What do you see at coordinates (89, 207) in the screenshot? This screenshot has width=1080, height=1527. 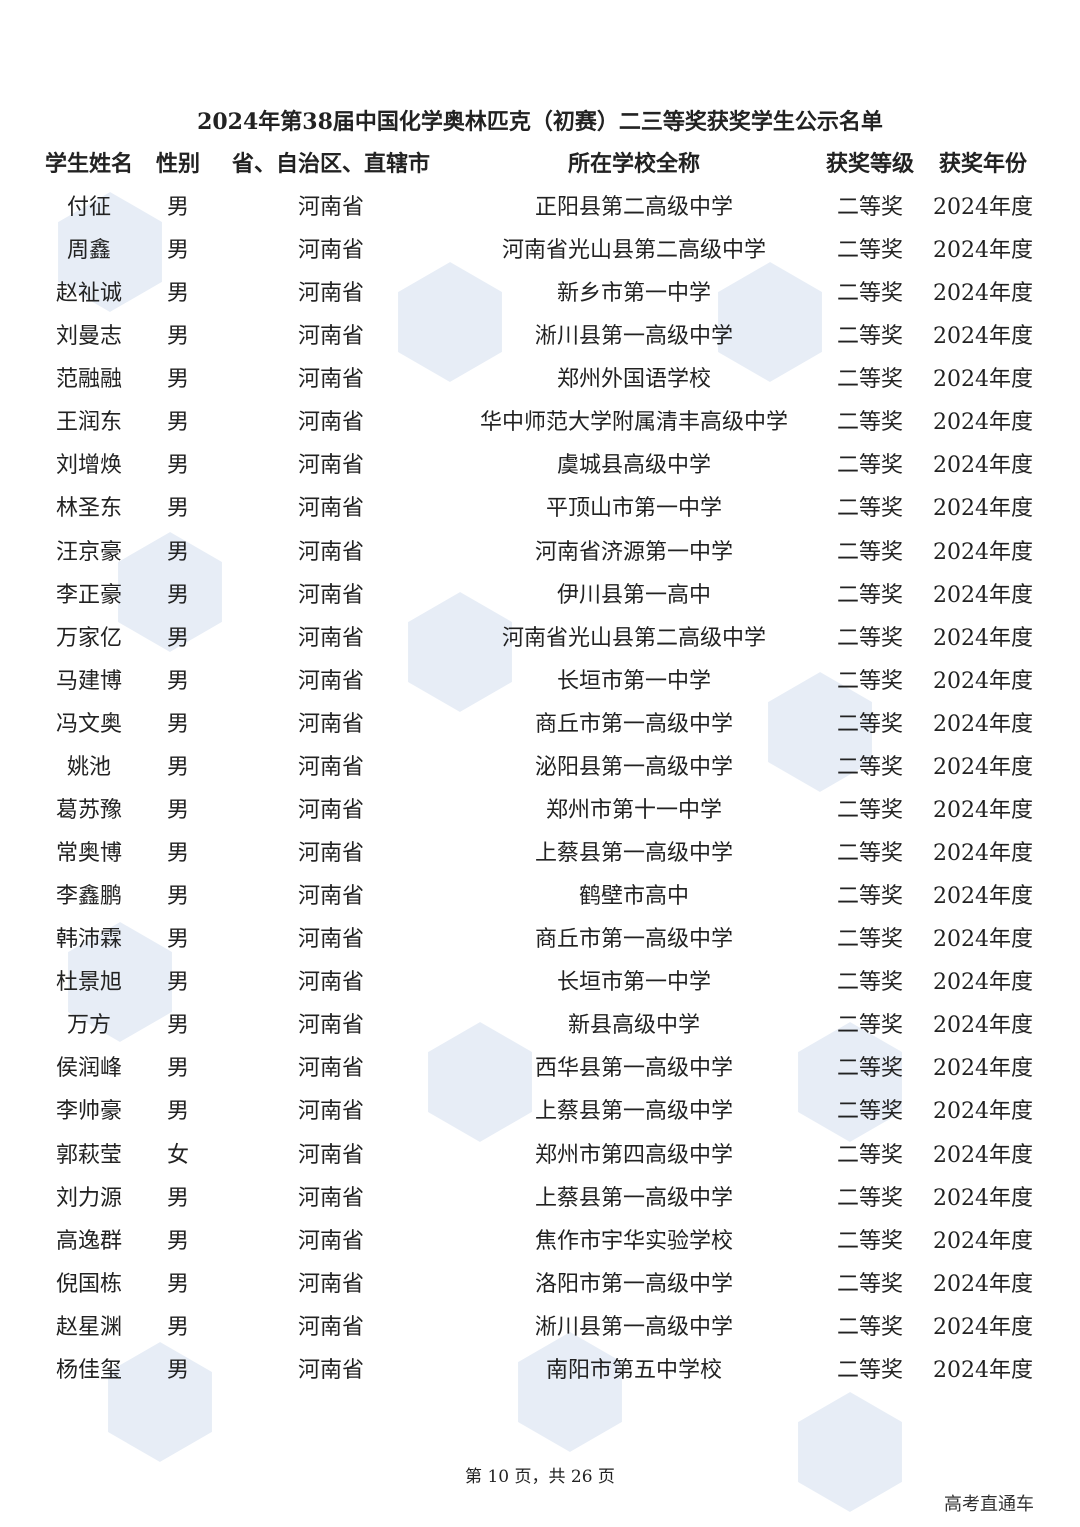 I see `student-name: 付征` at bounding box center [89, 207].